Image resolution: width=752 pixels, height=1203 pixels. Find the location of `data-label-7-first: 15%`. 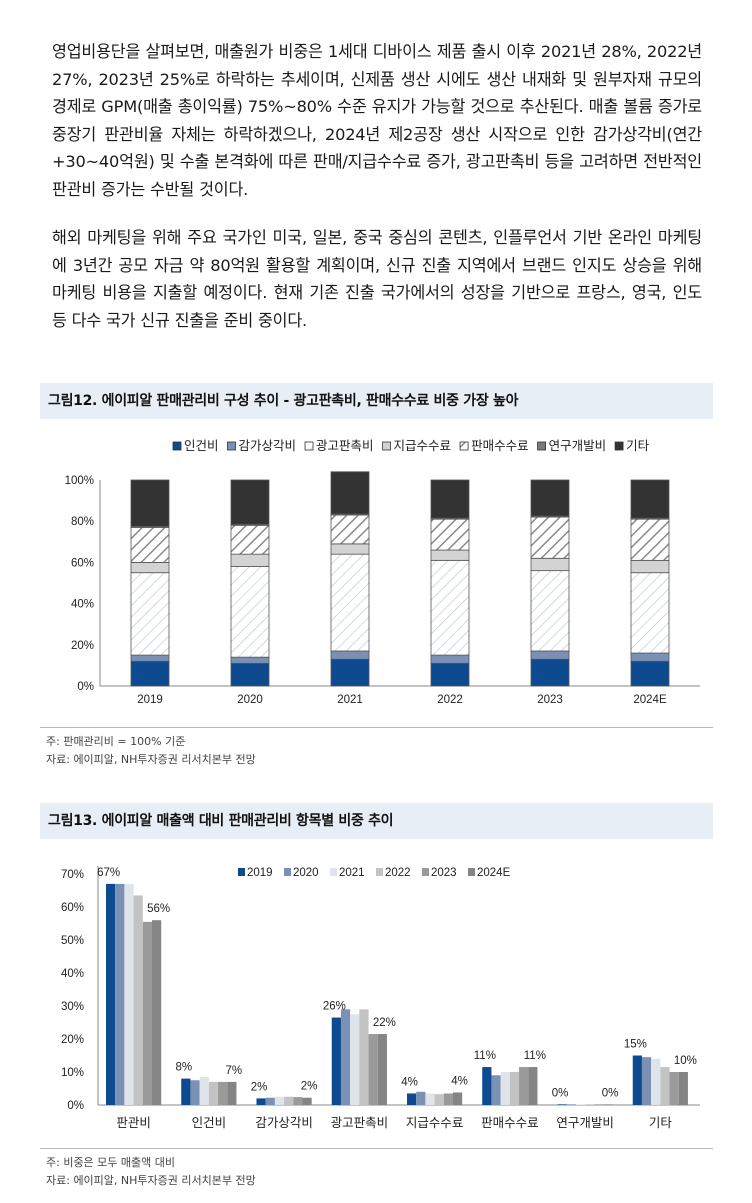

data-label-7-first: 15% is located at coordinates (635, 1045).